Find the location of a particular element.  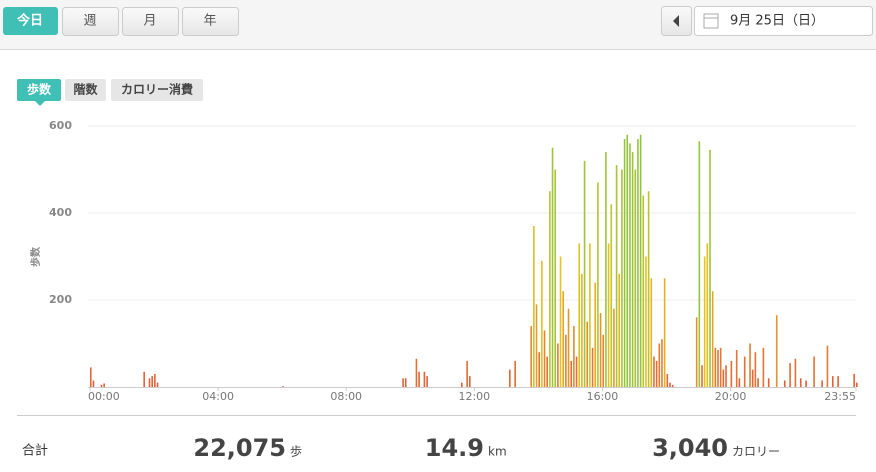

steps-unit: 歩 is located at coordinates (296, 451).